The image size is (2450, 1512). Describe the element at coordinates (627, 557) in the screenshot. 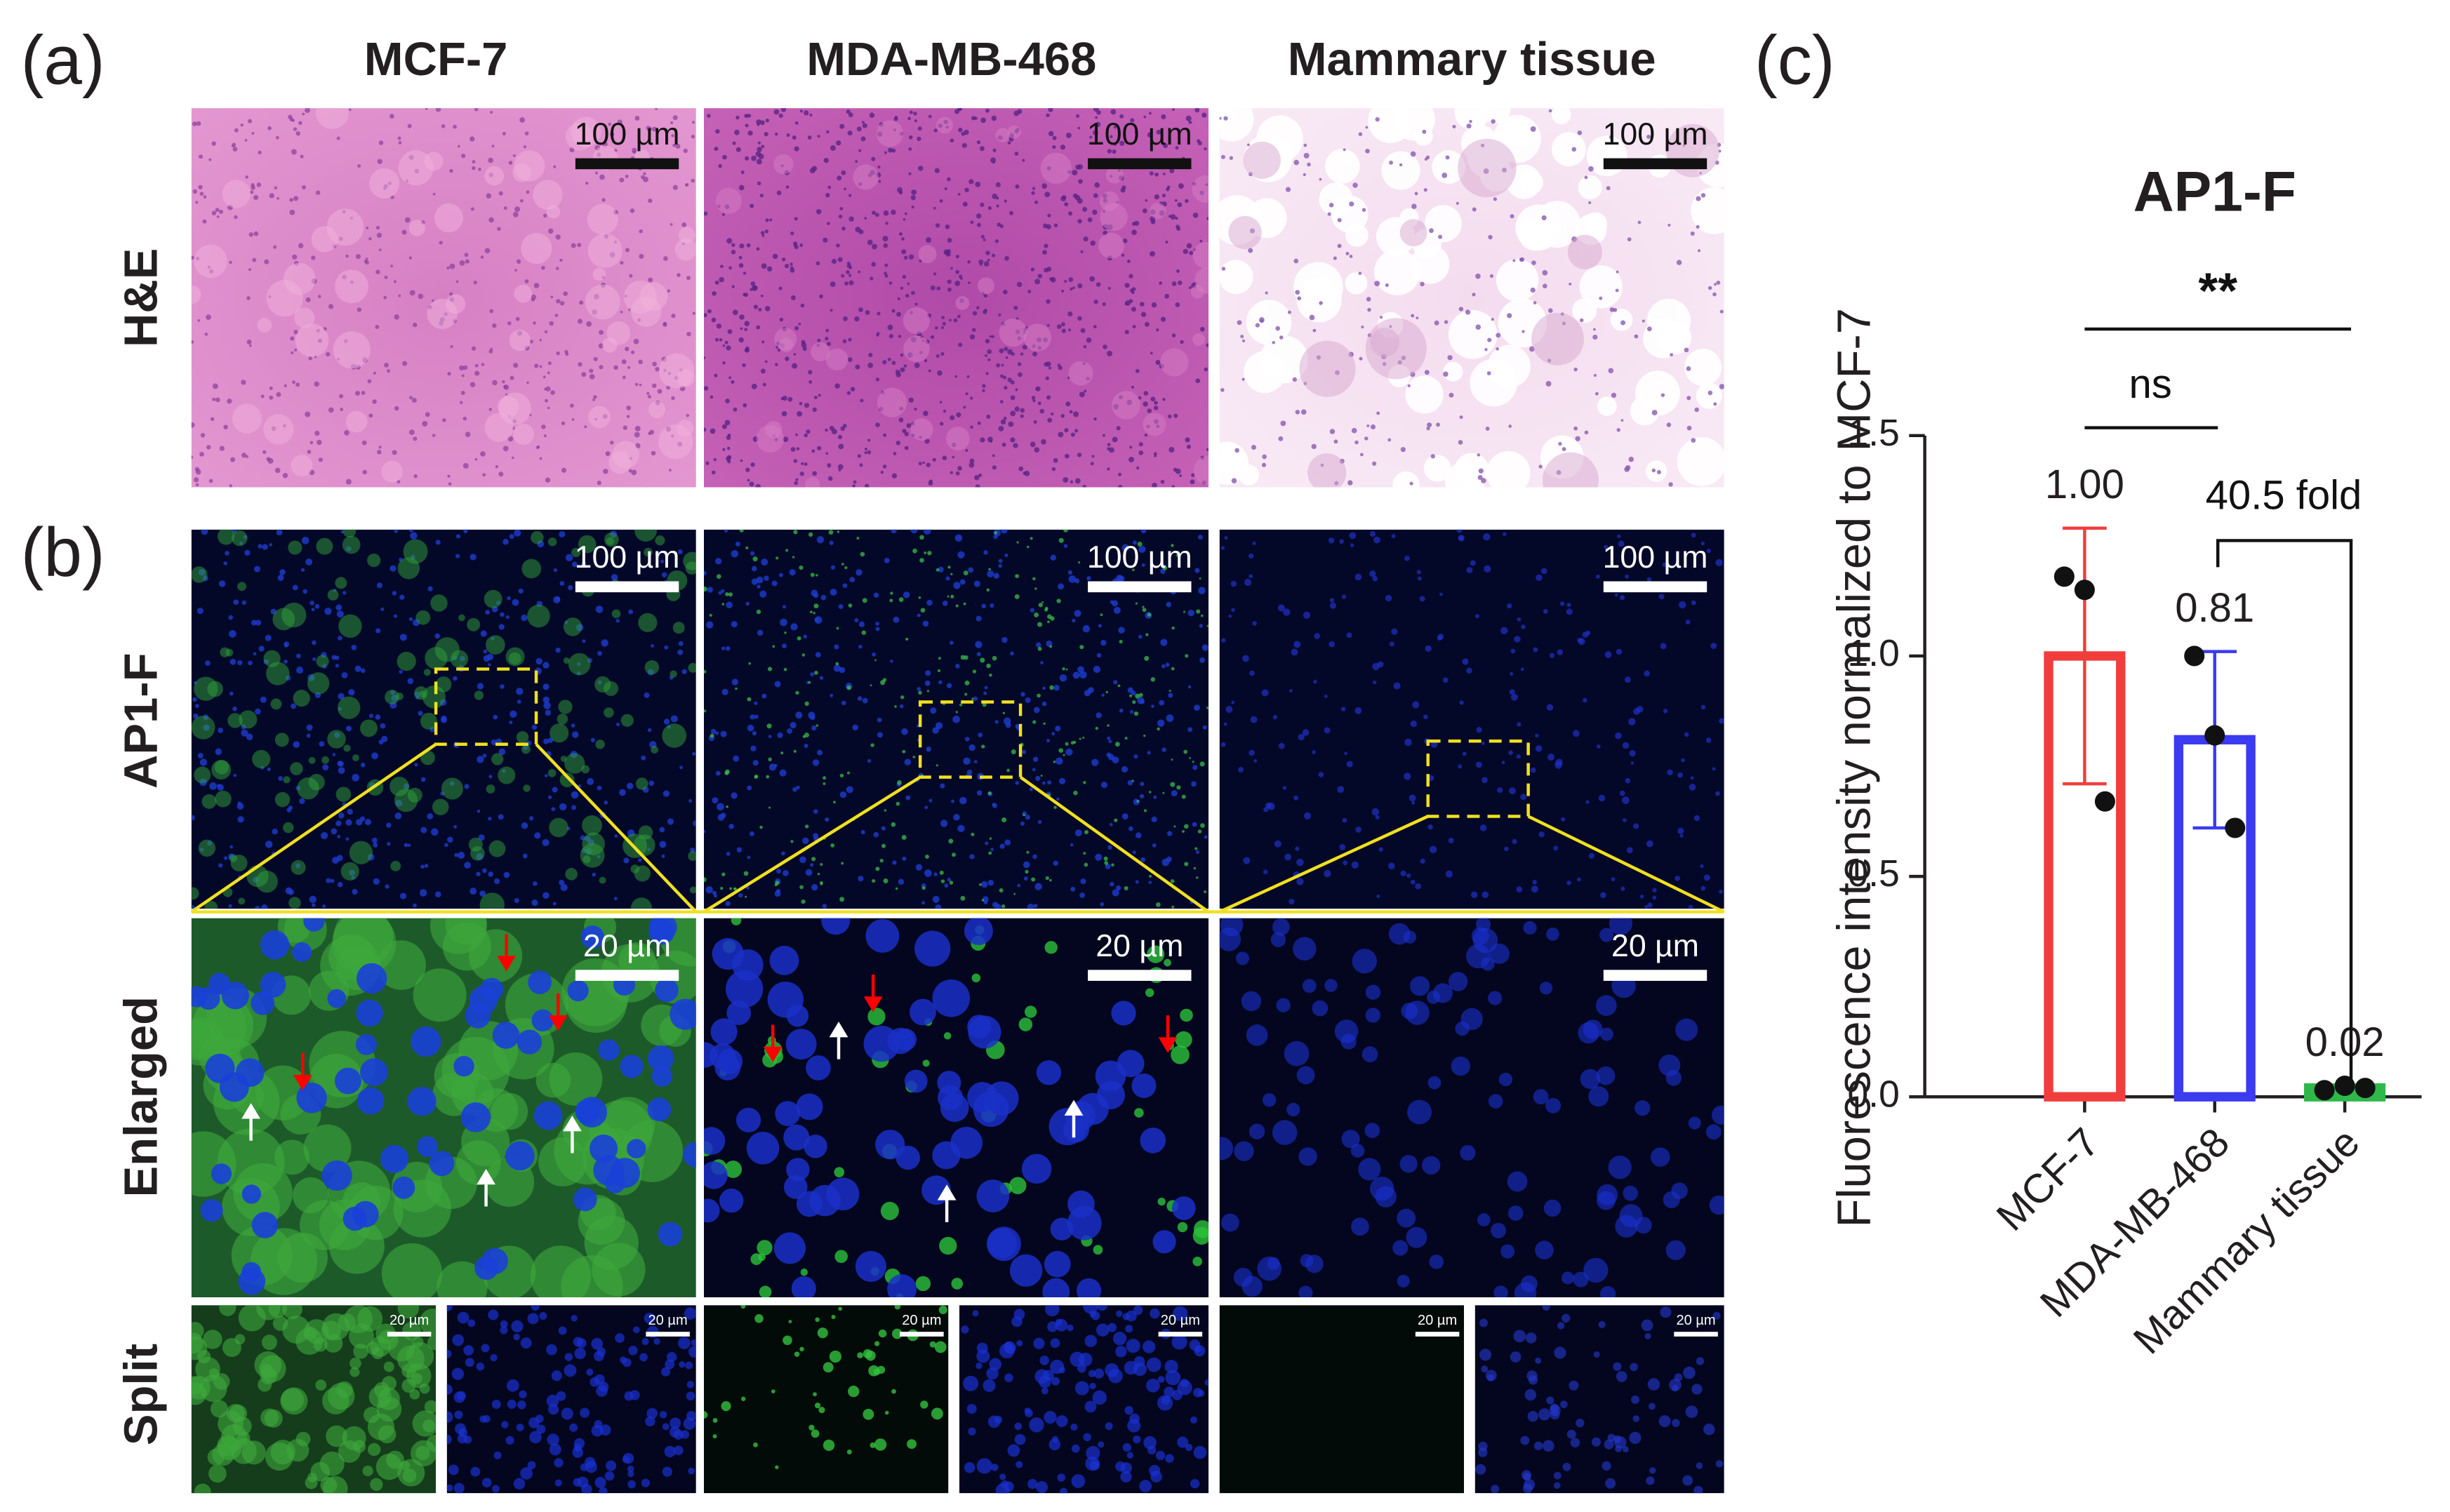

I see `scale-bar-label: 100 µm` at that location.